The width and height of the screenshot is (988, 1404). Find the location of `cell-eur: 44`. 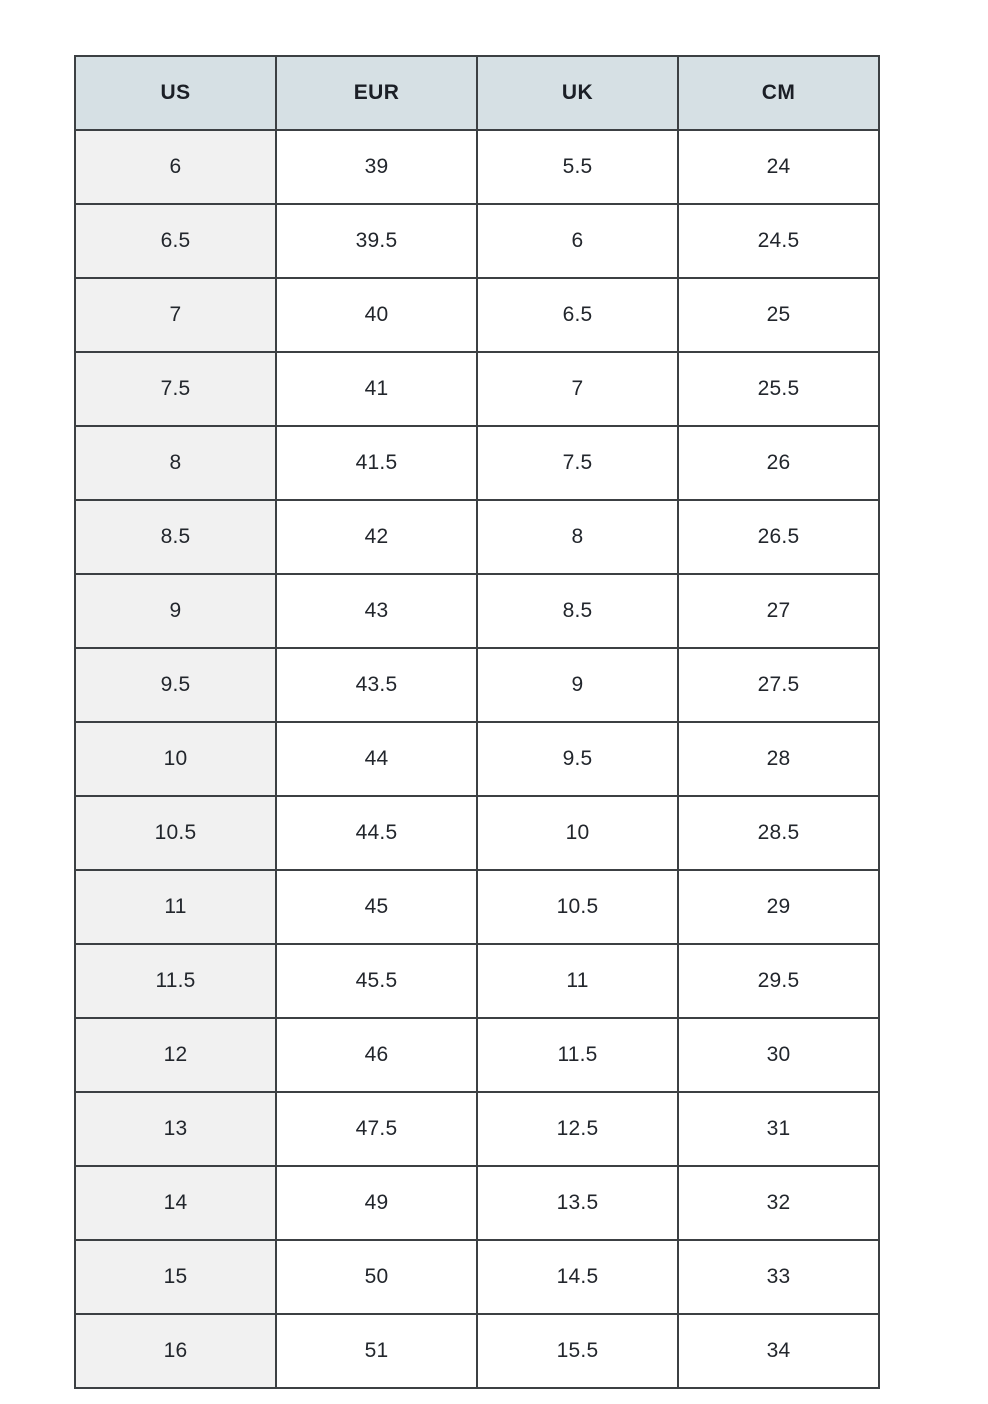

cell-eur: 44 is located at coordinates (376, 759).